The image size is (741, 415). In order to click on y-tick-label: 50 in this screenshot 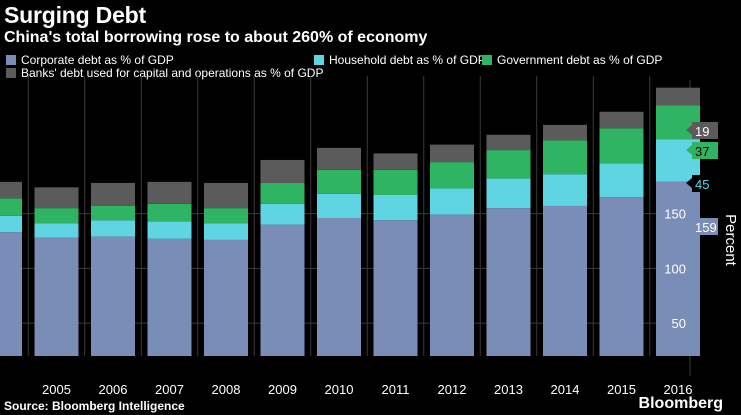, I will do `click(679, 323)`.